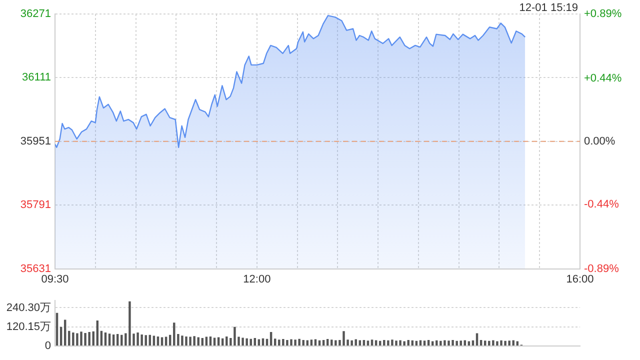 This screenshot has width=640, height=360. What do you see at coordinates (35, 205) in the screenshot?
I see `y-tick-label: 35791` at bounding box center [35, 205].